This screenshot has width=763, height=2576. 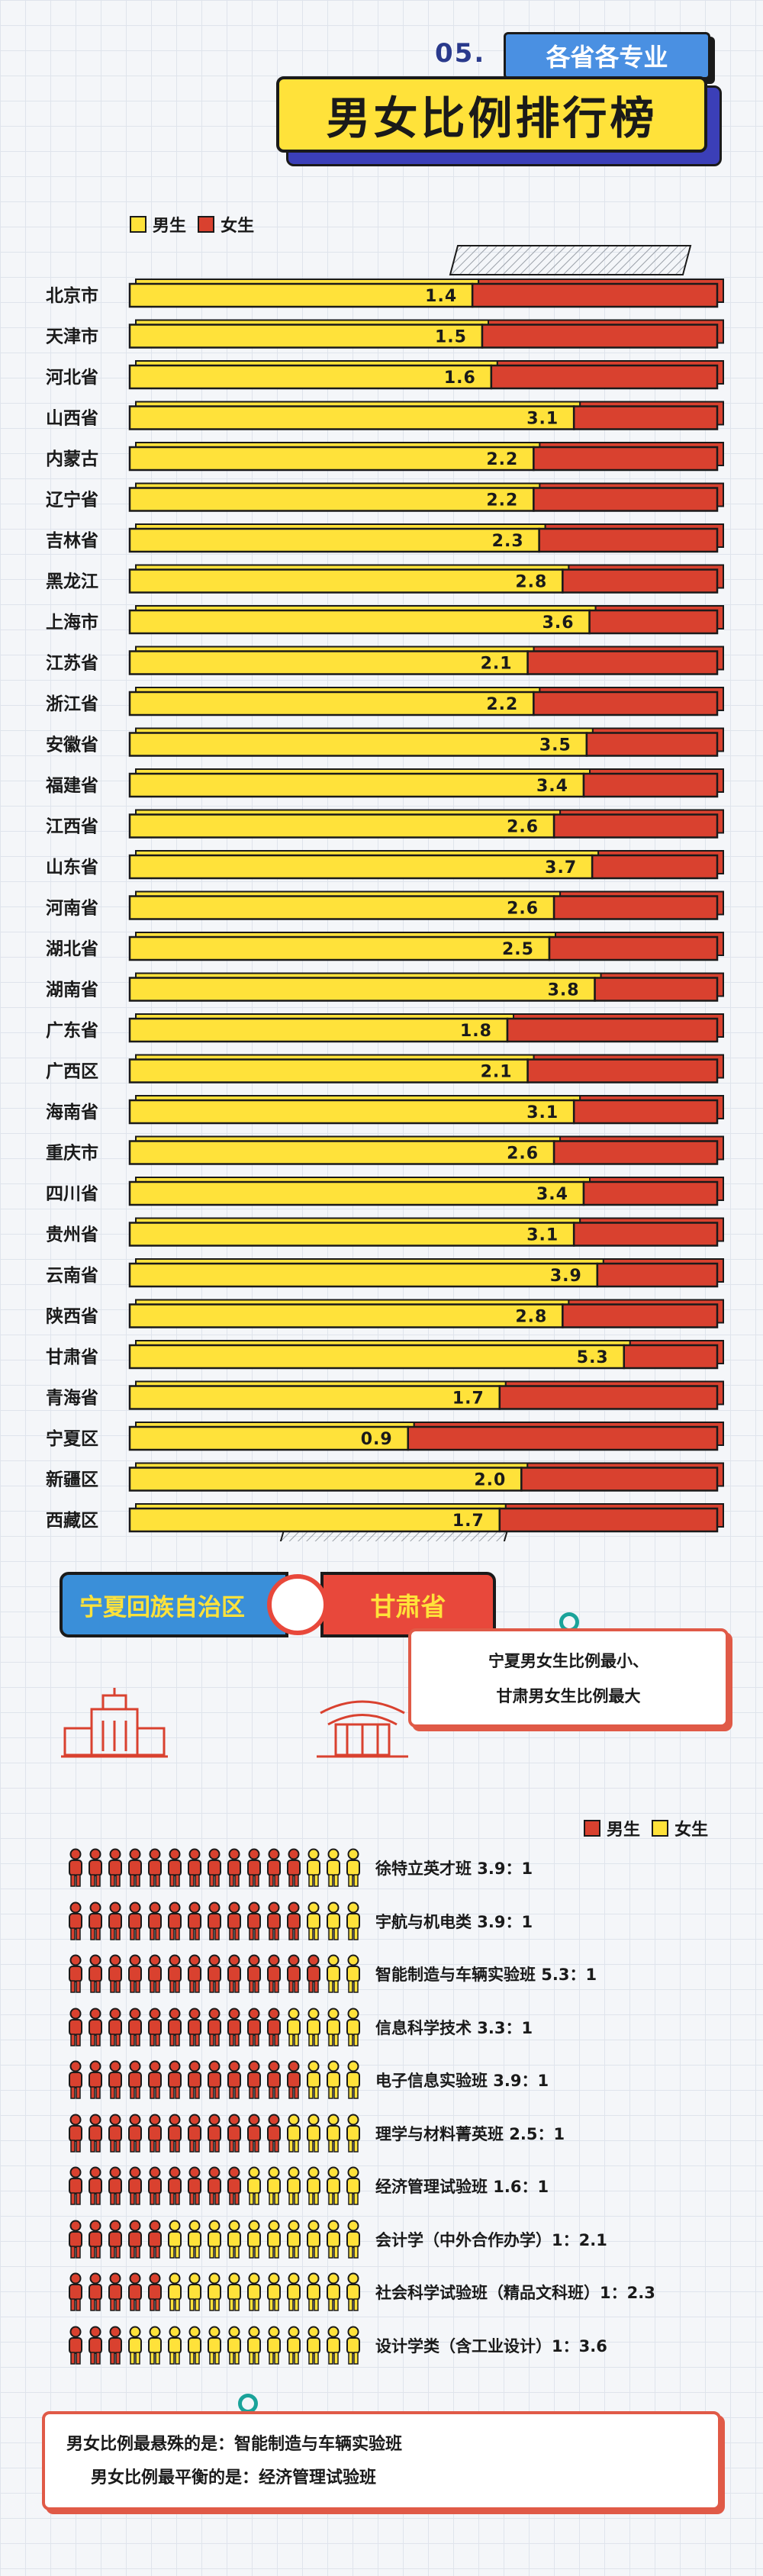 I want to click on major-row: 设计学类（含工业设计）1：3.6, so click(x=337, y=2345).